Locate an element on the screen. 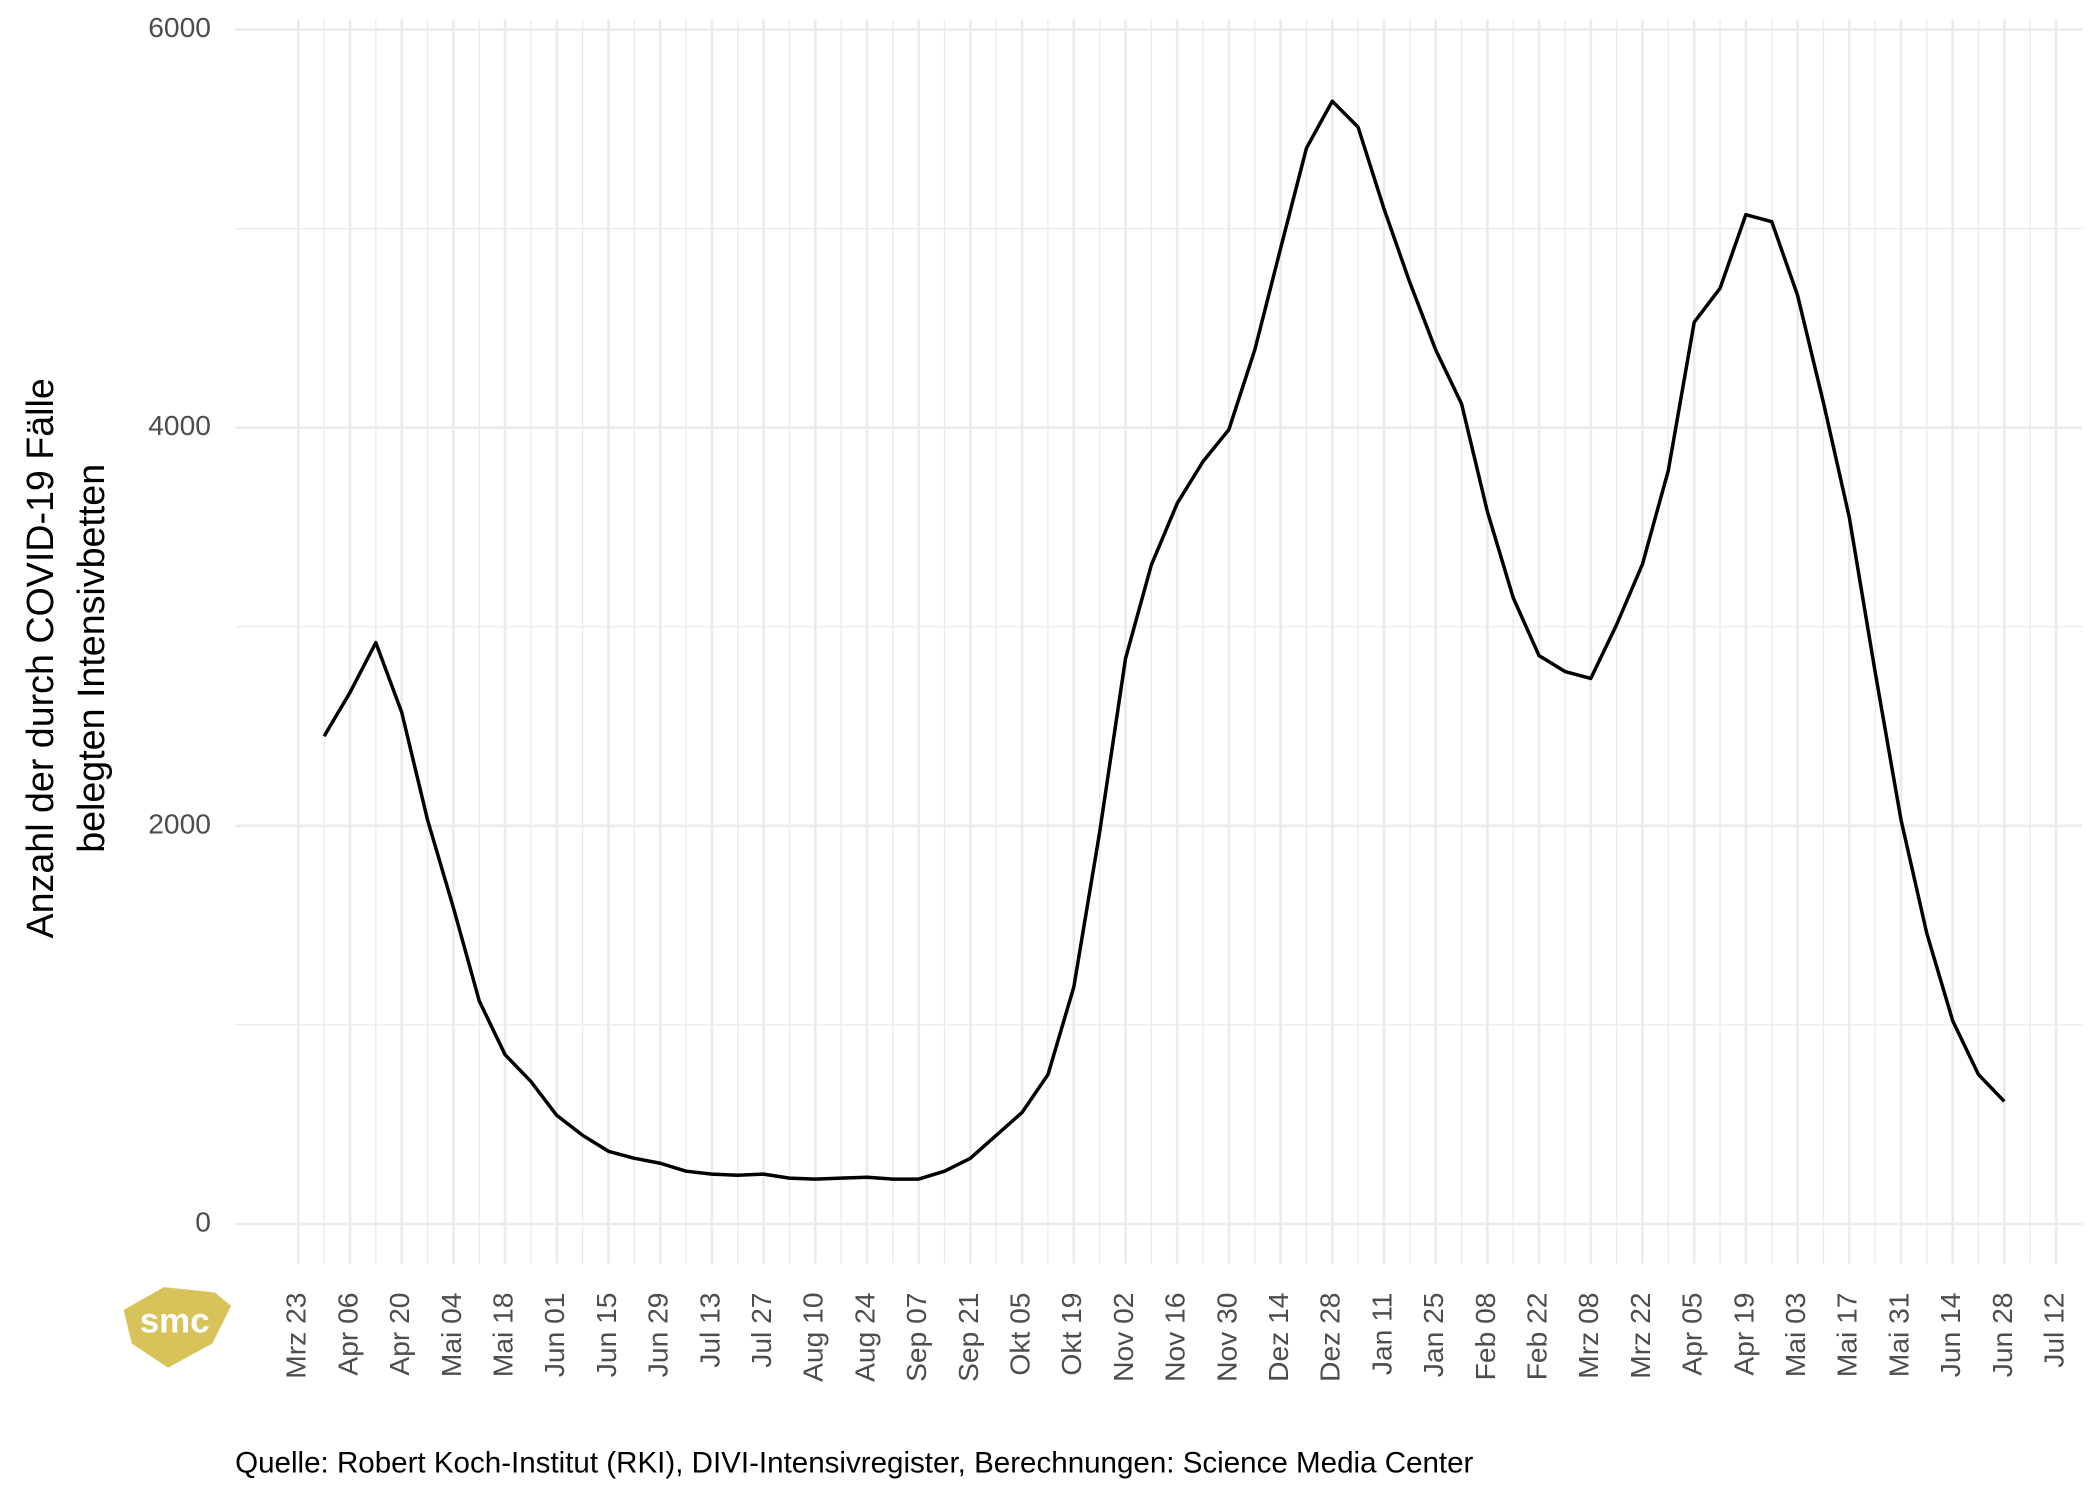  x-tick-label: Nov 16 is located at coordinates (1175, 1336).